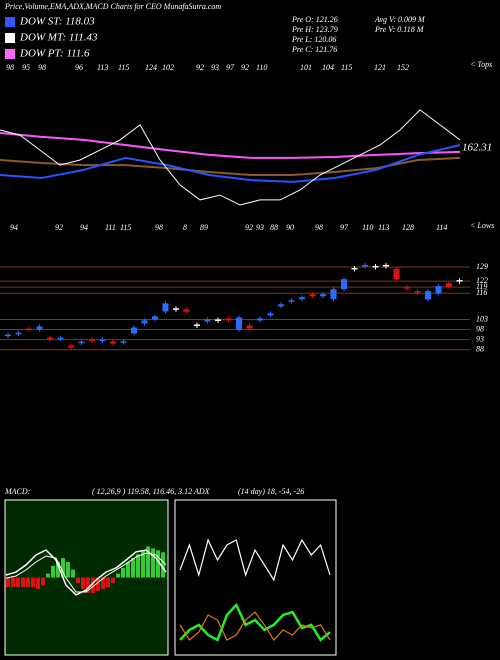  I want to click on low-label: 111, so click(110, 227).